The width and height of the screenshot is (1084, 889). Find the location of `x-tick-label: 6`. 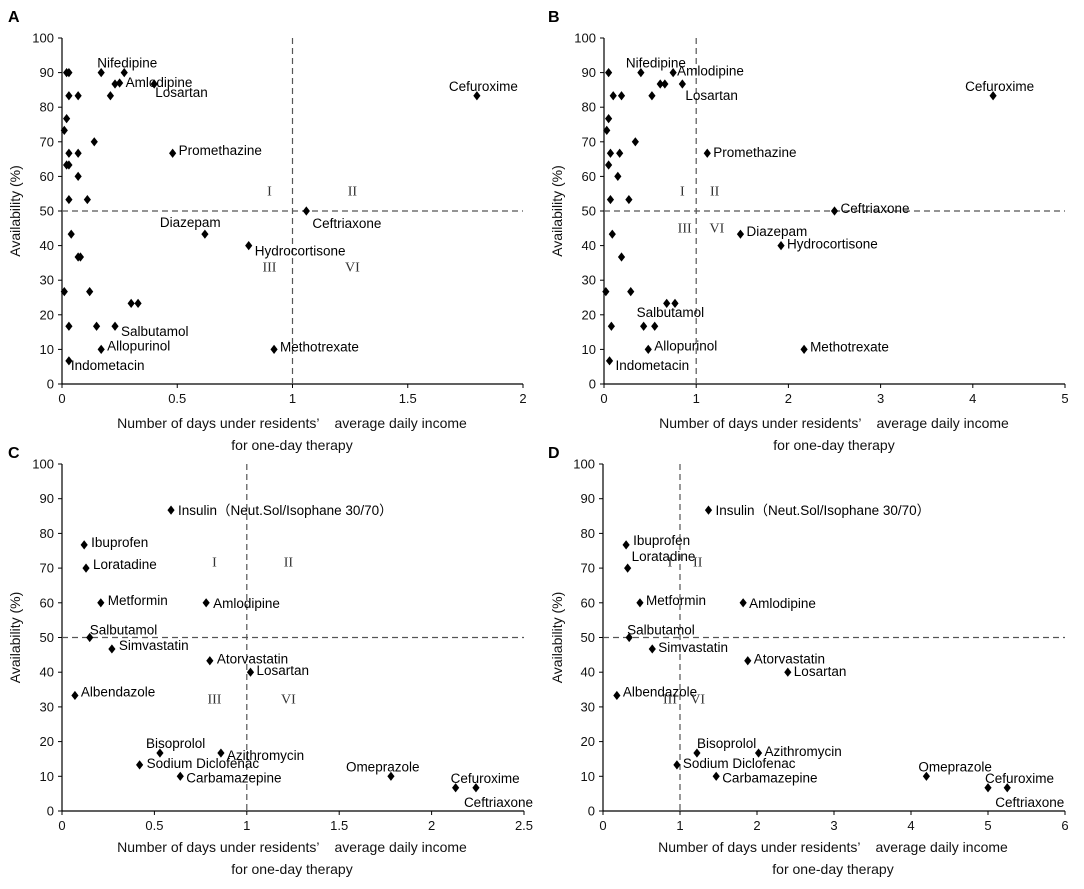

x-tick-label: 6 is located at coordinates (1064, 825).